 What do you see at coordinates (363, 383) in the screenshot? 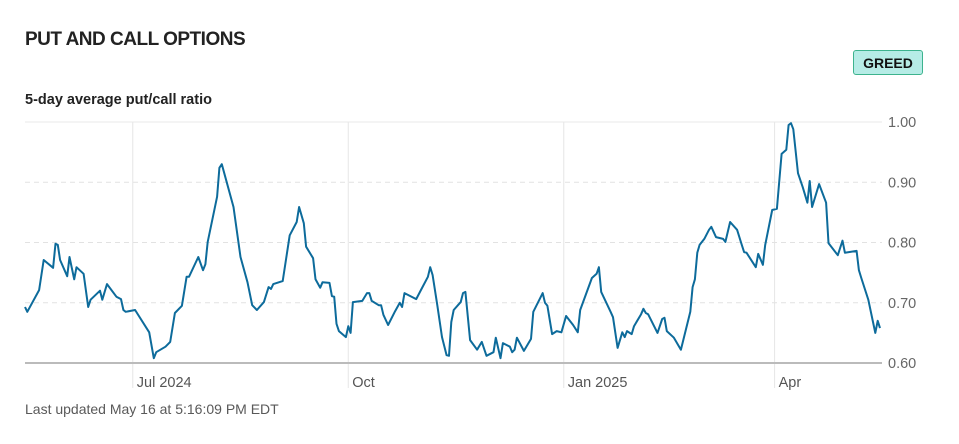
I see `x-tick-label: Oct` at bounding box center [363, 383].